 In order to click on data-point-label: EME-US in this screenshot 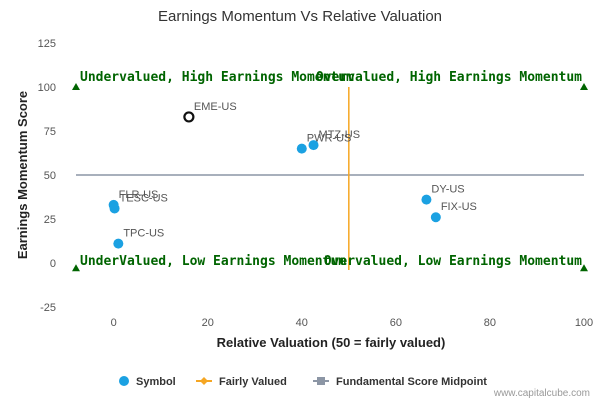, I will do `click(215, 107)`.